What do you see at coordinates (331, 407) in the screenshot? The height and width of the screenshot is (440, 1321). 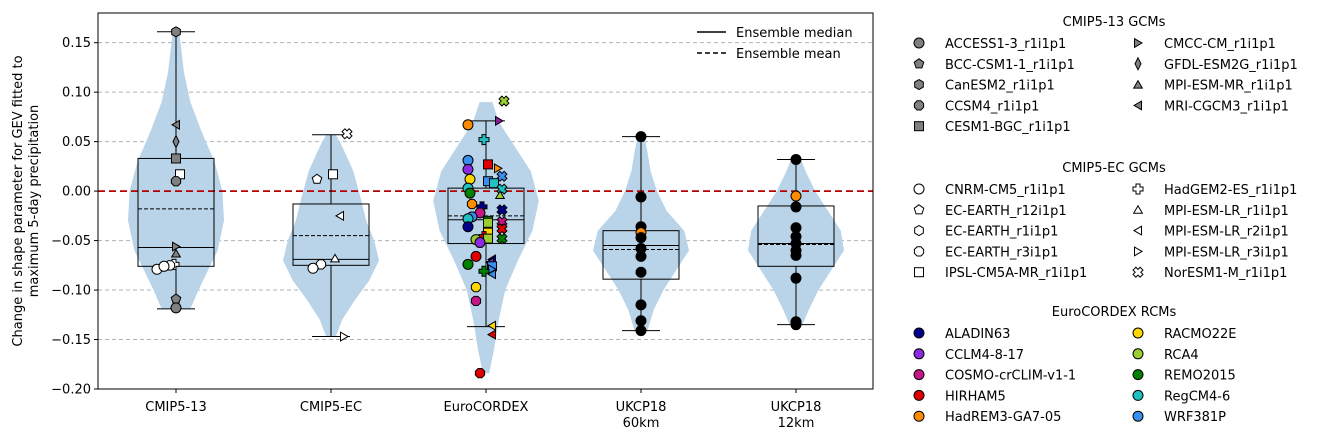 I see `x-tick-label: CMIP5-EC` at bounding box center [331, 407].